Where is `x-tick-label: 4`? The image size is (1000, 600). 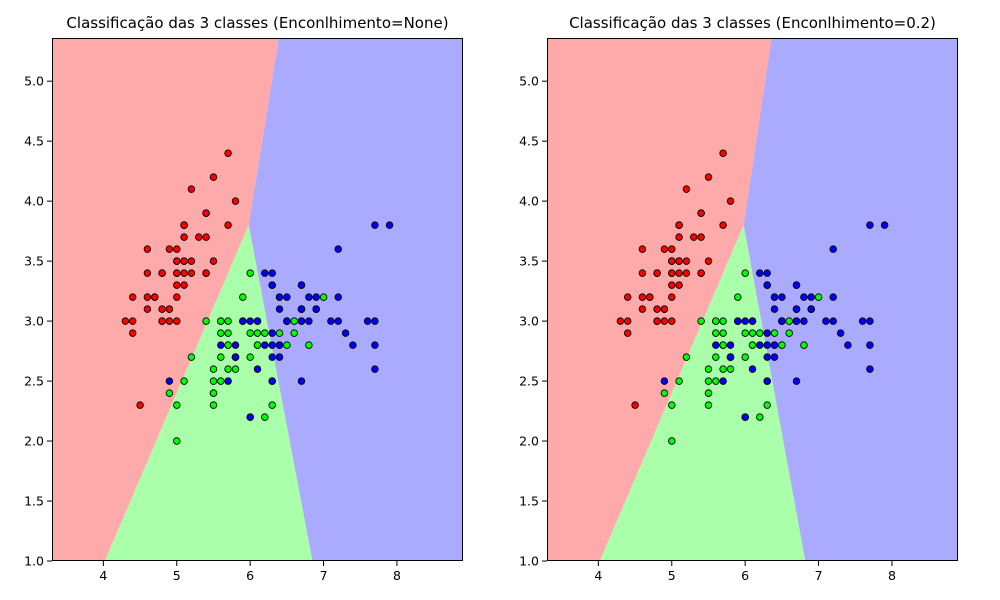
x-tick-label: 4 is located at coordinates (598, 575).